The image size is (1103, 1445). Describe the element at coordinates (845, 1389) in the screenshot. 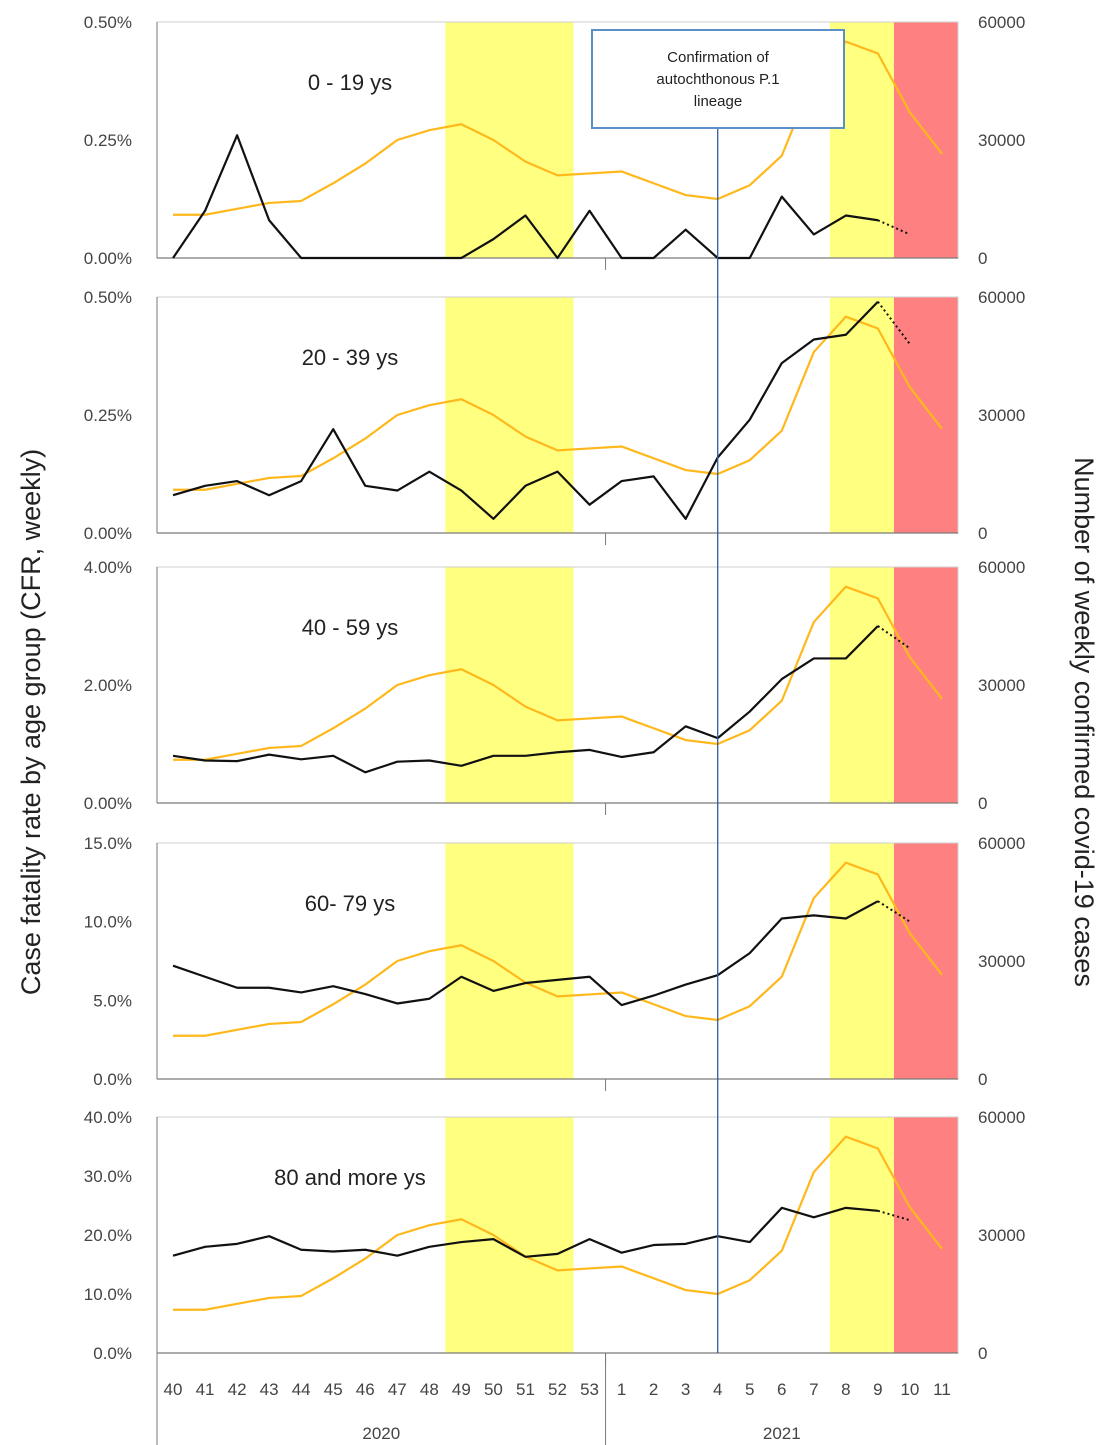

I see `x-tick-label-8: 8` at that location.